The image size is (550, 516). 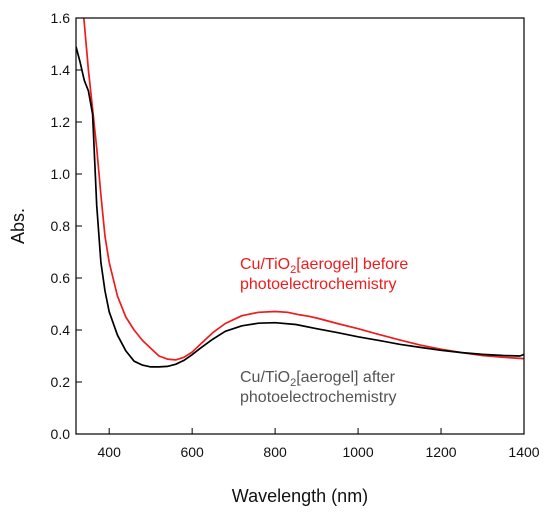 I want to click on x-tick-label: 1000, so click(x=357, y=452).